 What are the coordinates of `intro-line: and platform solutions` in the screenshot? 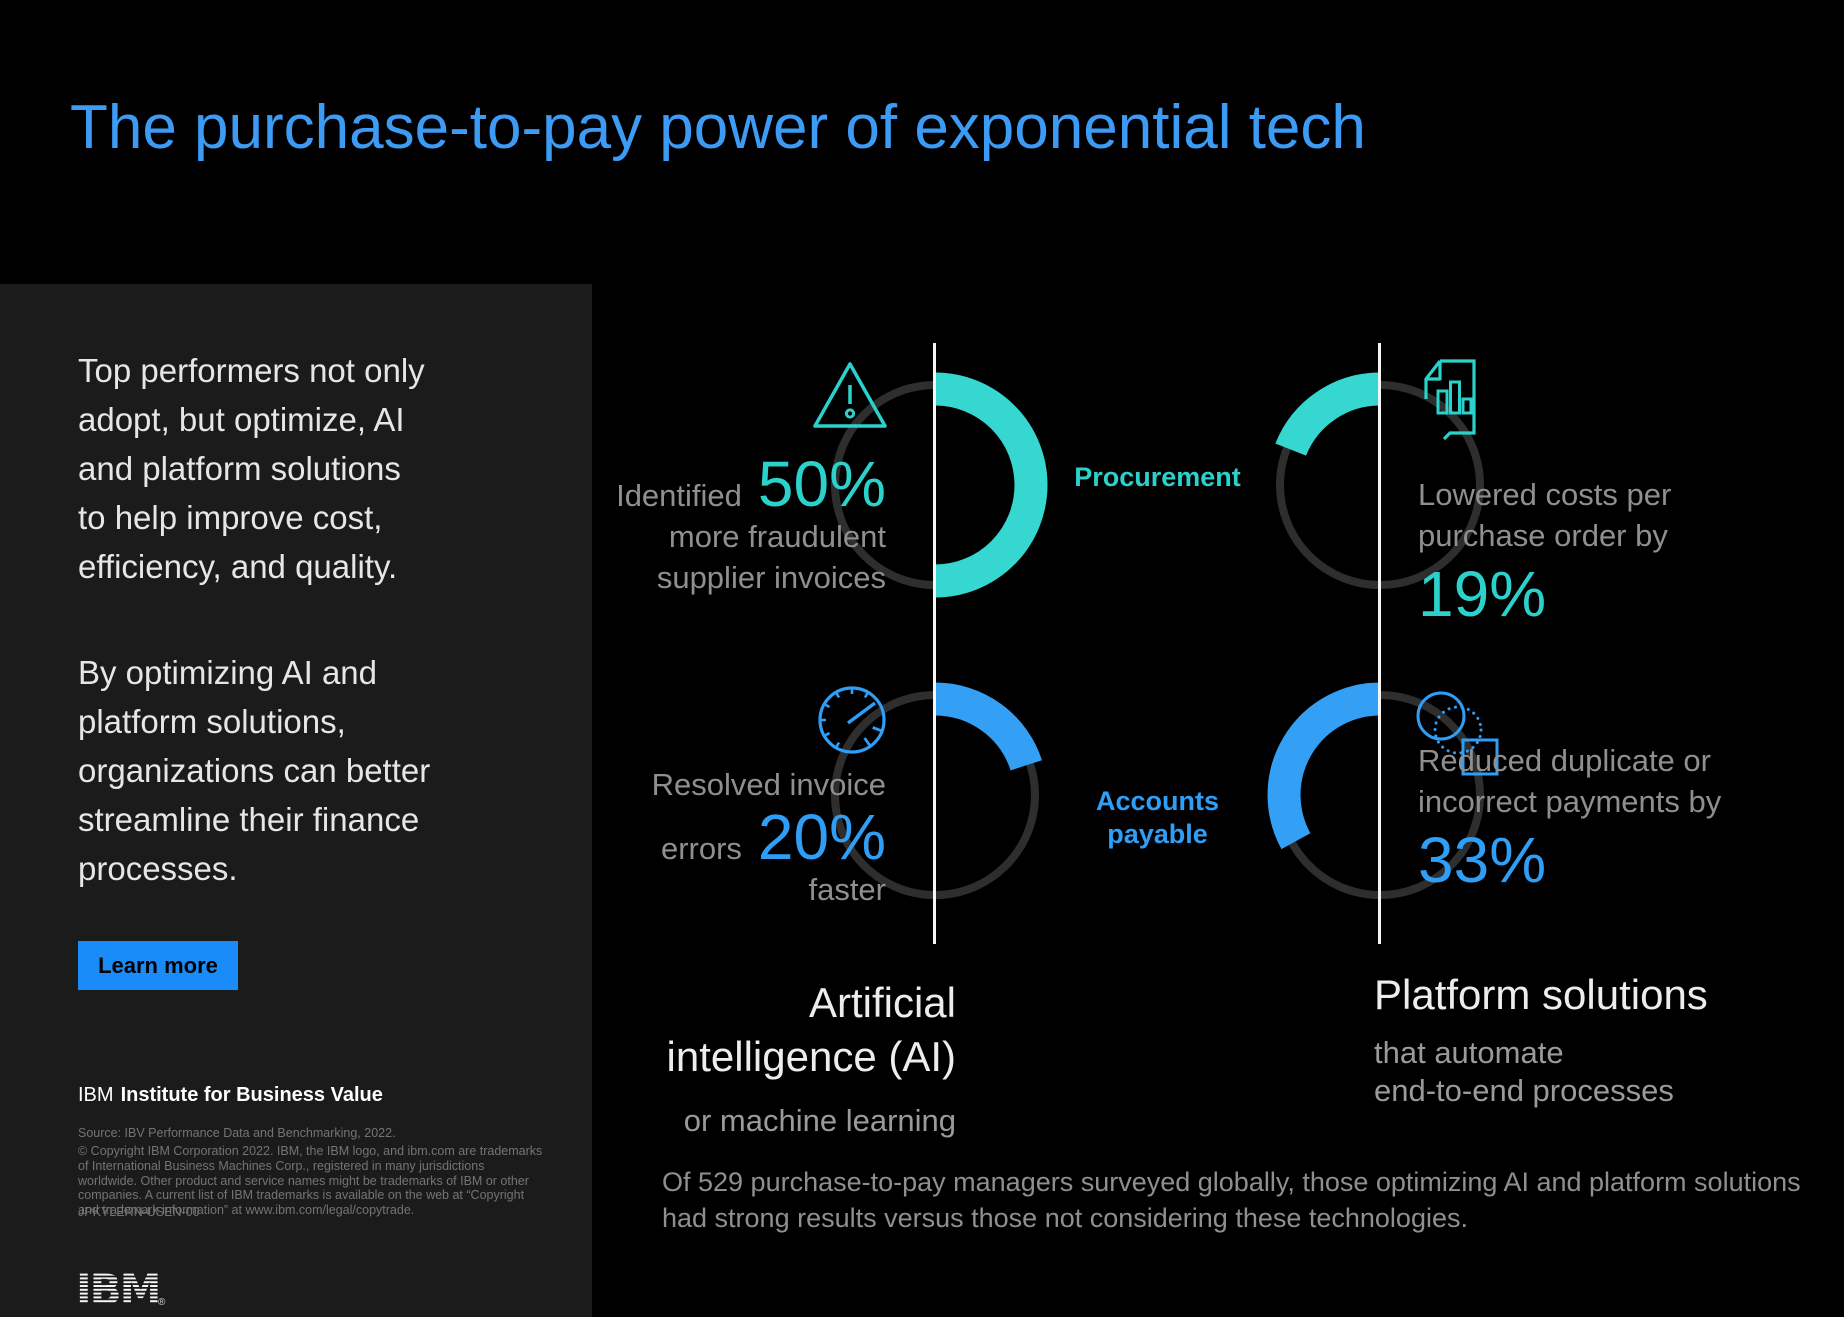 It's located at (239, 468).